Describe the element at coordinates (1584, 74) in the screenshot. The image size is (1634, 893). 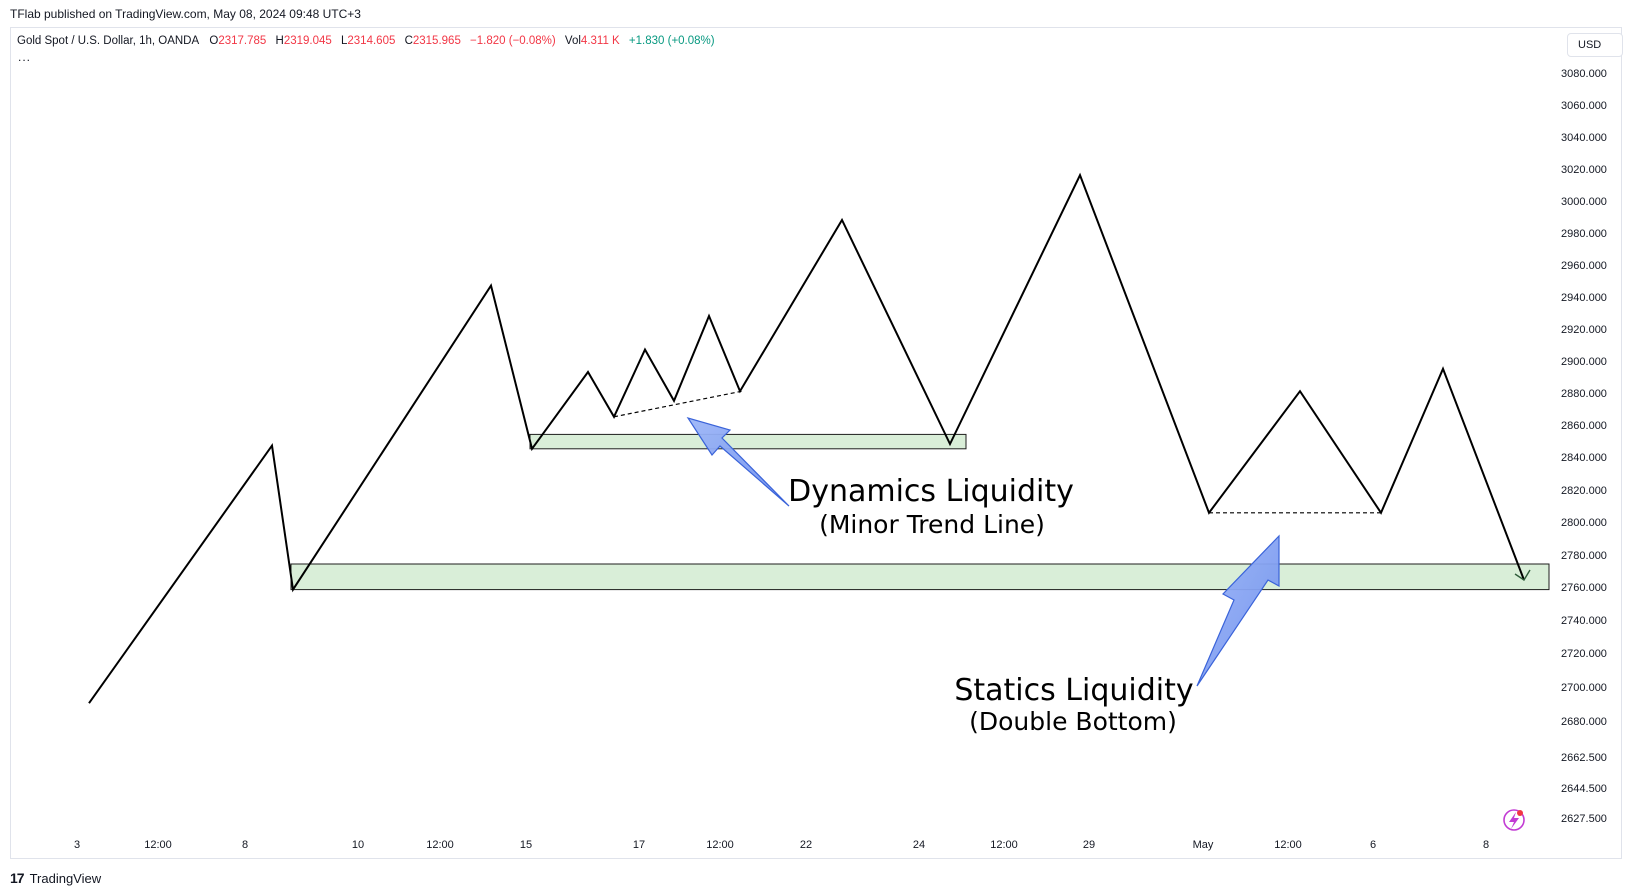
I see `y-tick-label: 3080.000` at that location.